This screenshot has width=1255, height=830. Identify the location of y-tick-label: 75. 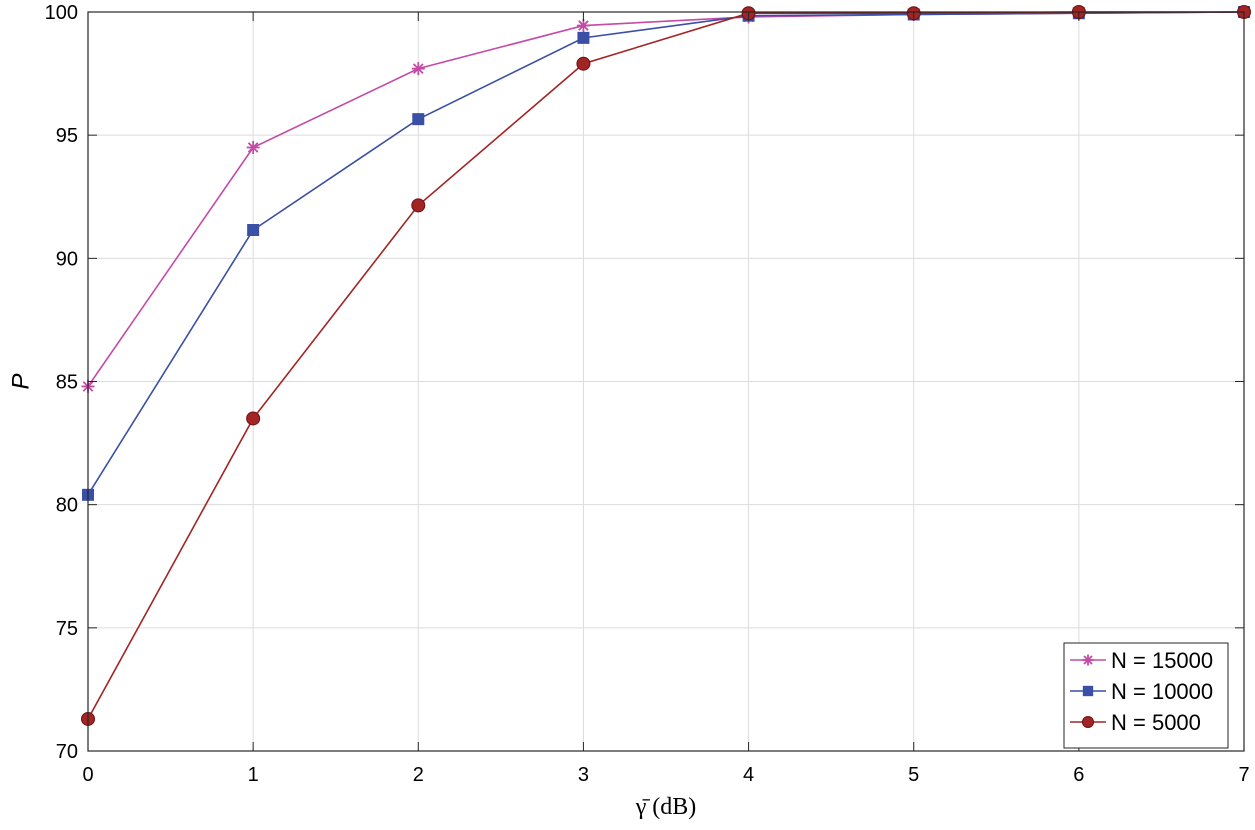
(67, 629).